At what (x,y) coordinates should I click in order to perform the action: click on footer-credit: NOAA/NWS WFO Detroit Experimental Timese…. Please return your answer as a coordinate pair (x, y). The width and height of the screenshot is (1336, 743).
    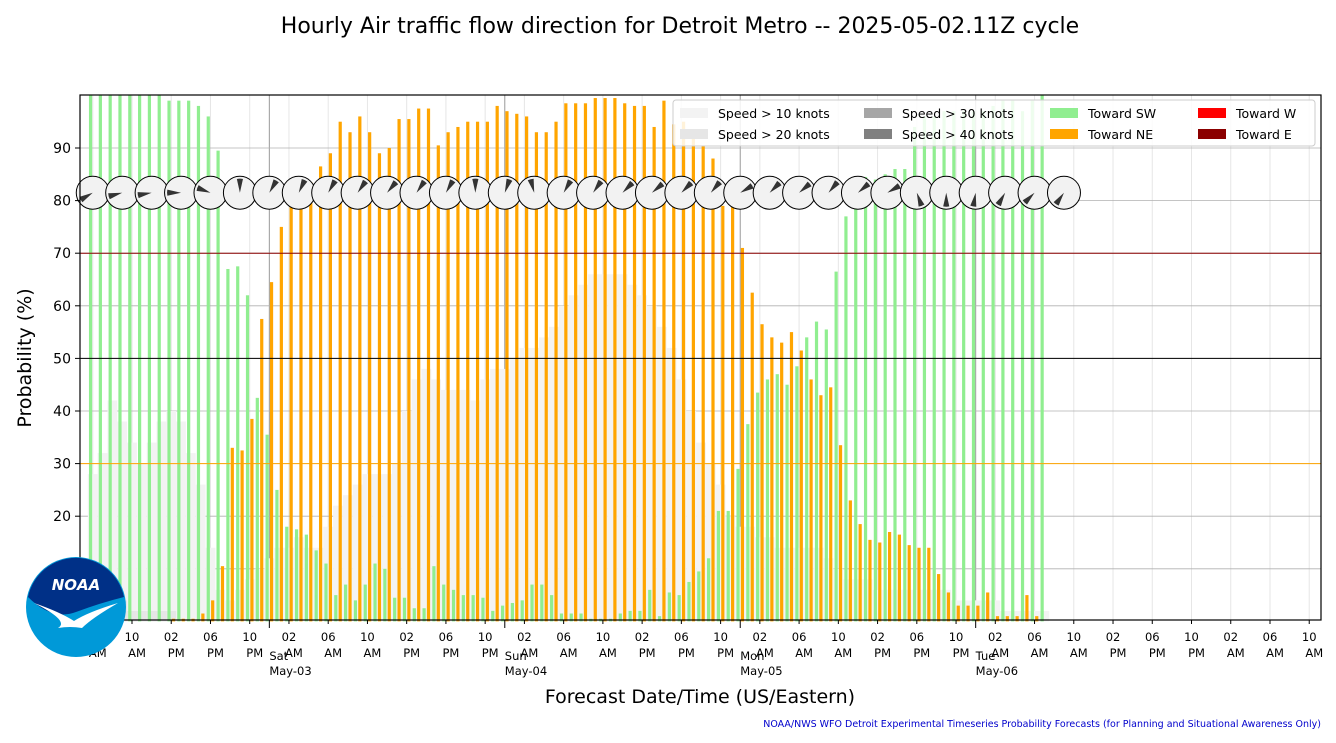
    Looking at the image, I should click on (1042, 724).